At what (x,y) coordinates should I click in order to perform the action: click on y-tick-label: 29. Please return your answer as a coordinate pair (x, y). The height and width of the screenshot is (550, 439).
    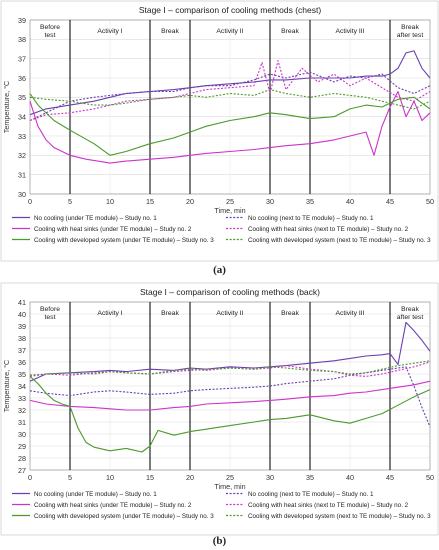
    Looking at the image, I should click on (22, 446).